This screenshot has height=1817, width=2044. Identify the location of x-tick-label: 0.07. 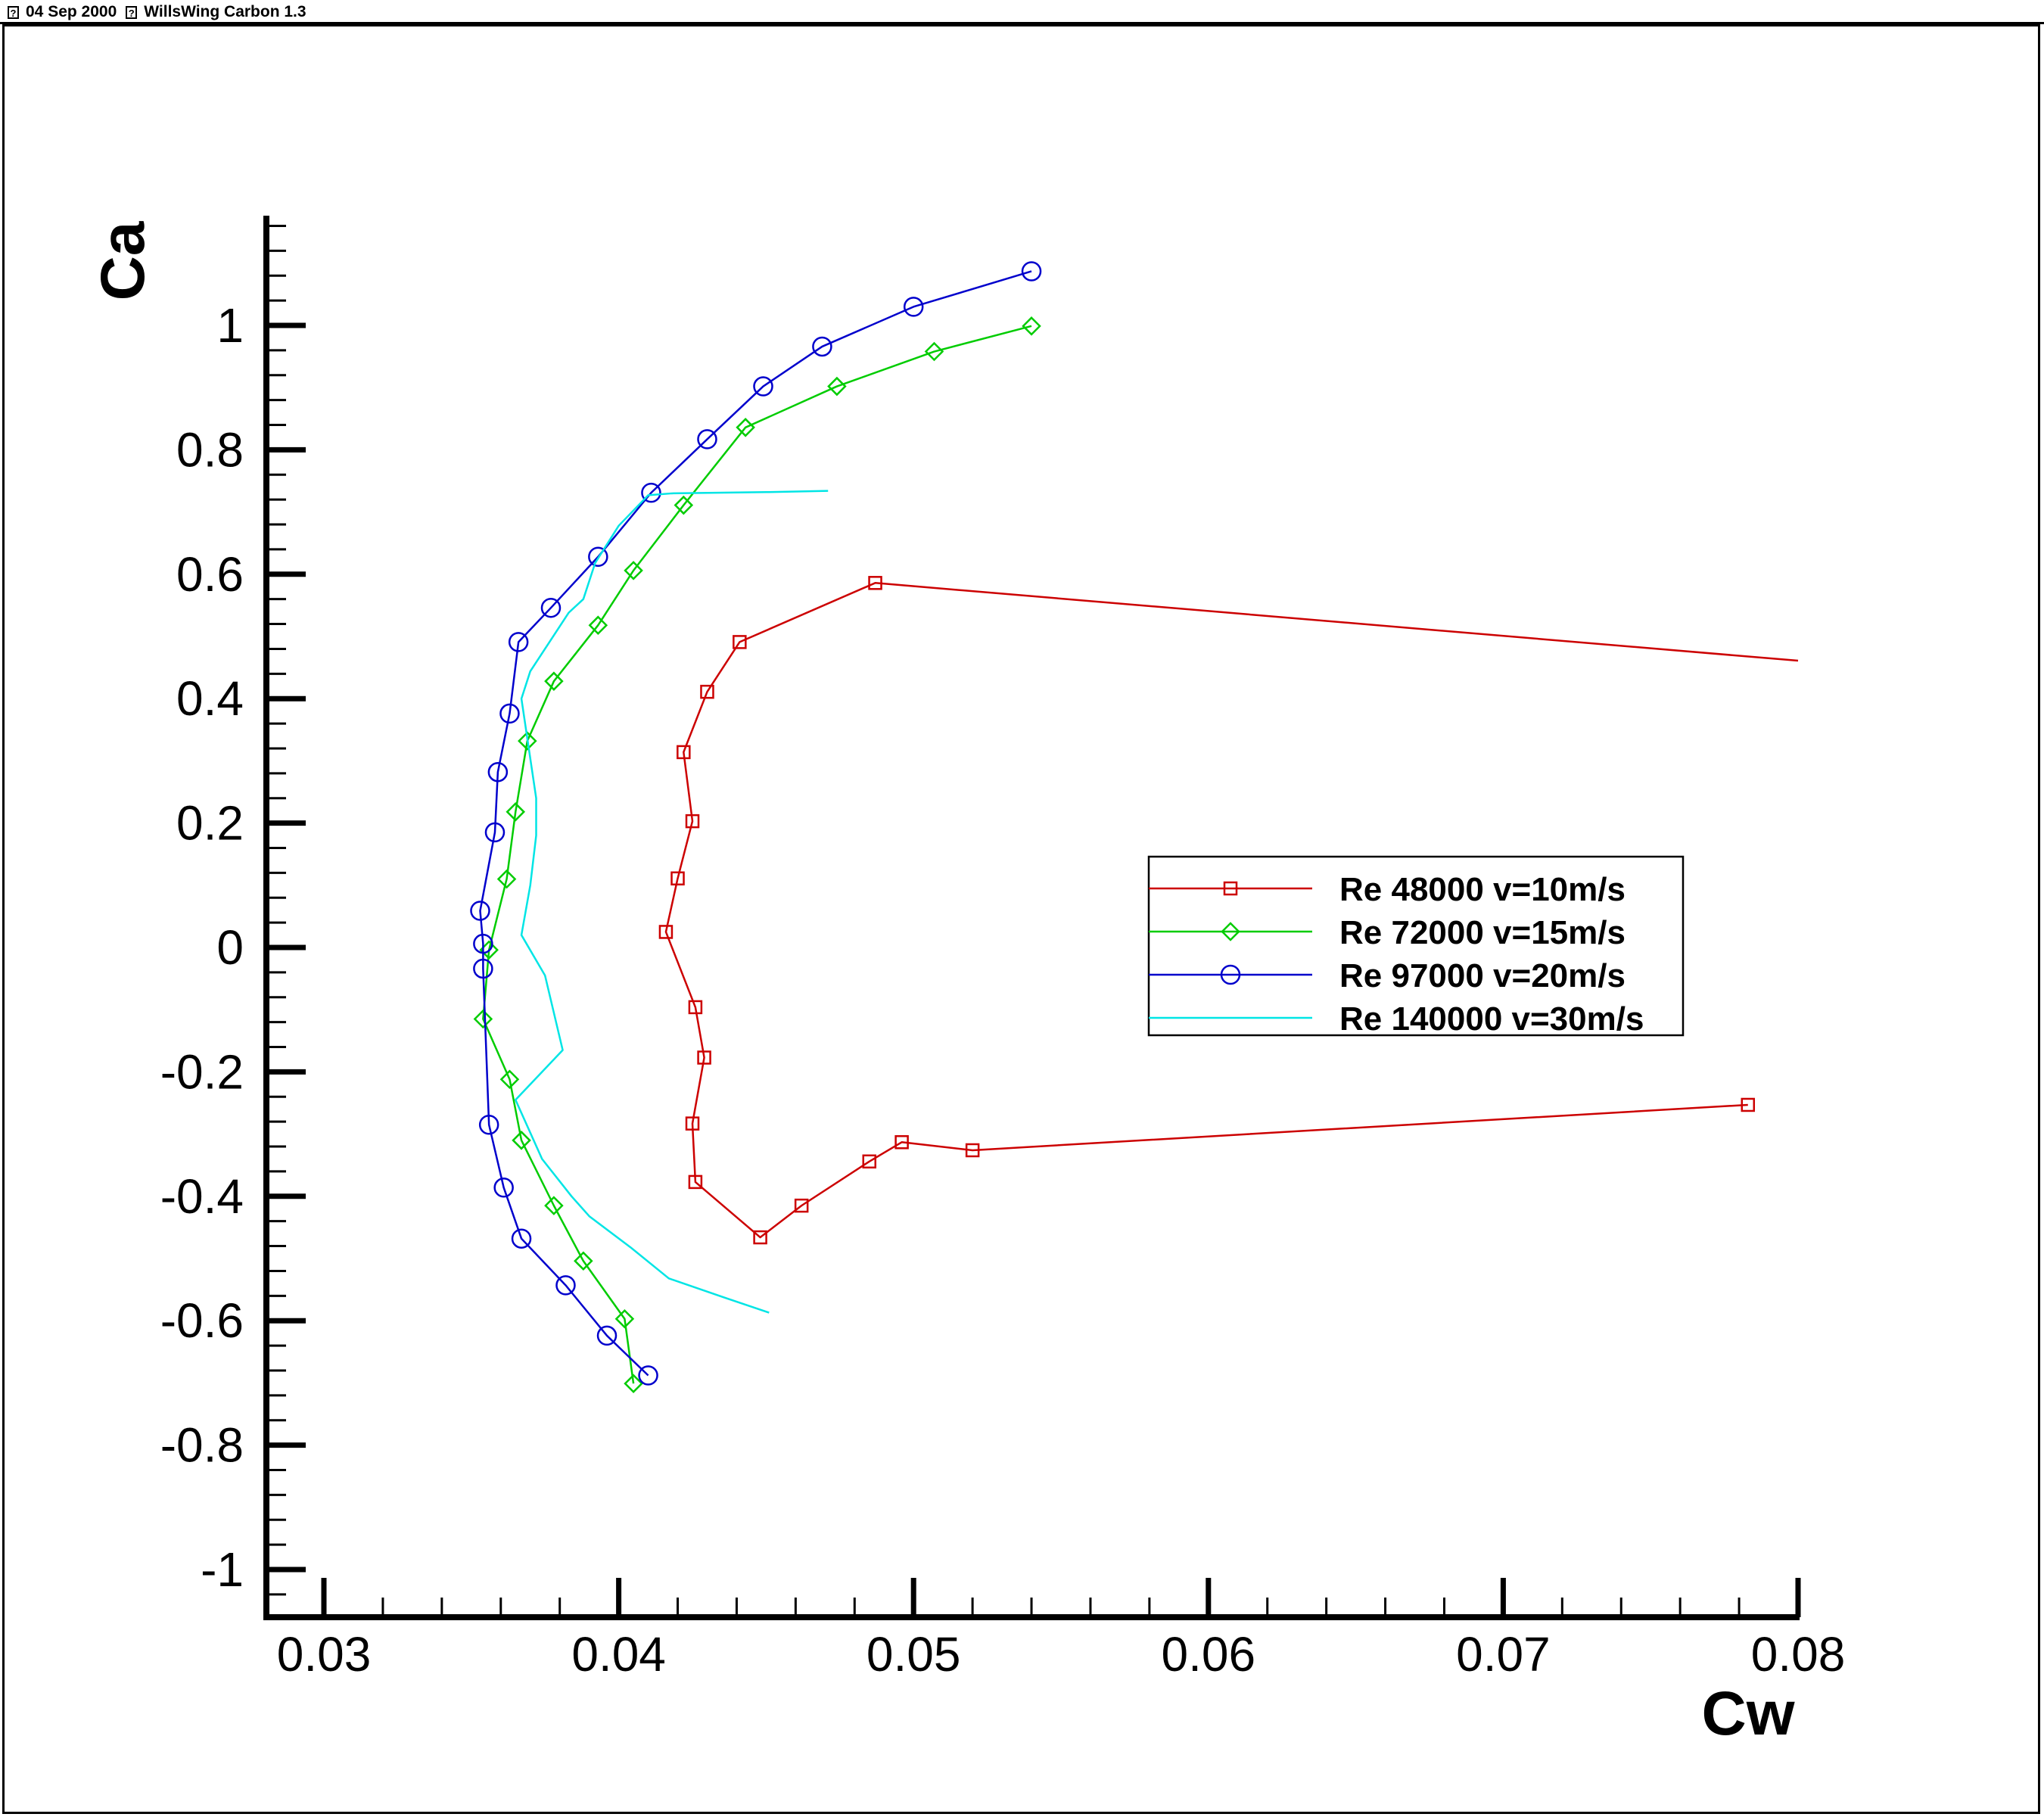
(1503, 1654).